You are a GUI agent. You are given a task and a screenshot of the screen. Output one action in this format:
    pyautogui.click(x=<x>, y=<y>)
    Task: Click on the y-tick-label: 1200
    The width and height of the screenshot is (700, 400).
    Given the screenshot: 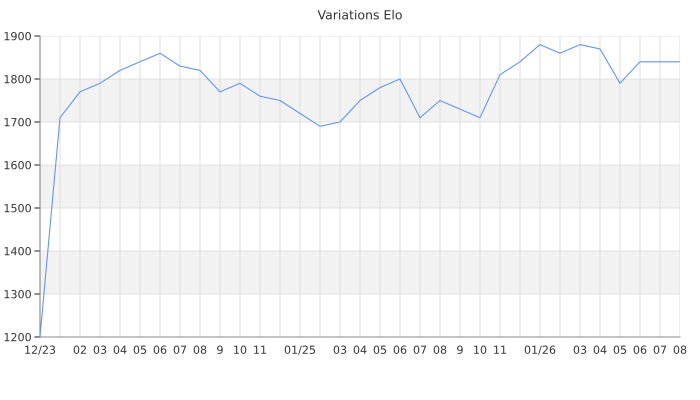 What is the action you would take?
    pyautogui.click(x=17, y=337)
    